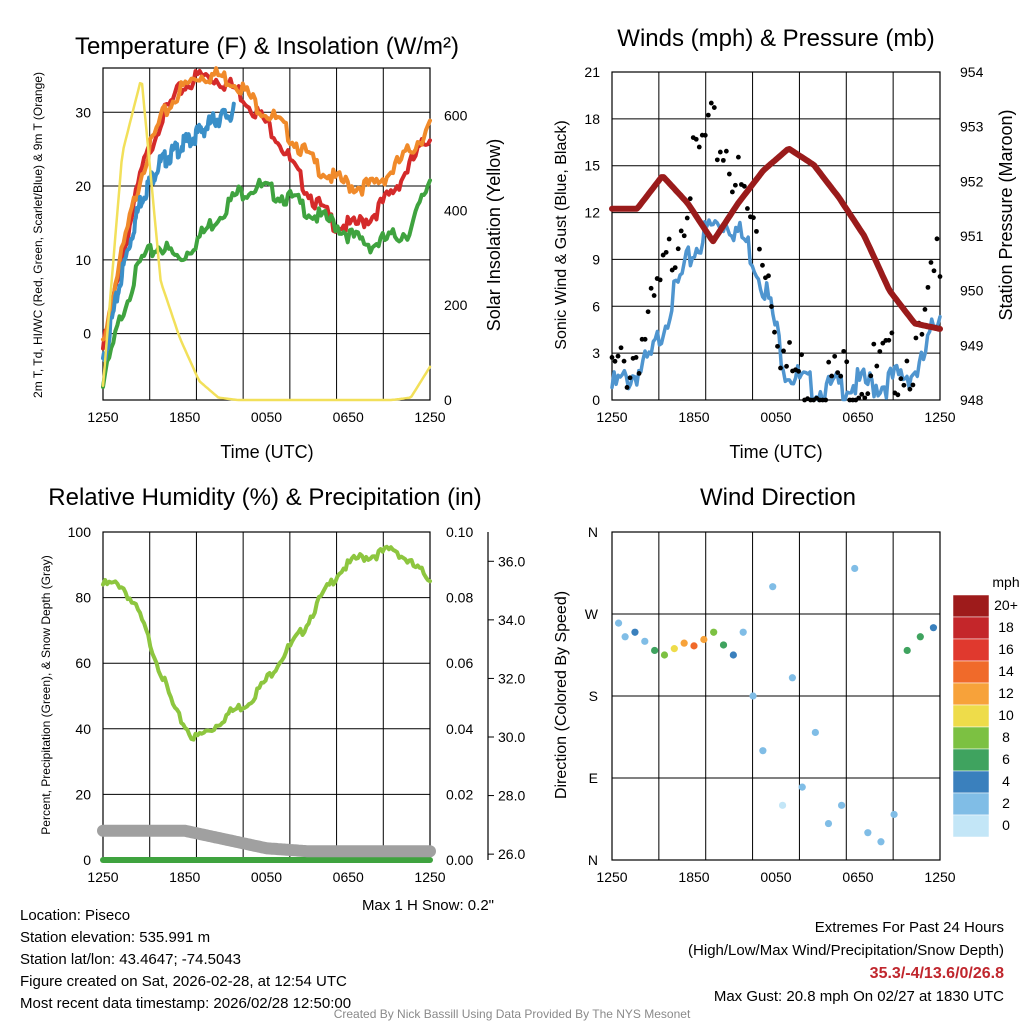 This screenshot has width=1024, height=1024. What do you see at coordinates (593, 778) in the screenshot?
I see `wdir-y-tick-label: E` at bounding box center [593, 778].